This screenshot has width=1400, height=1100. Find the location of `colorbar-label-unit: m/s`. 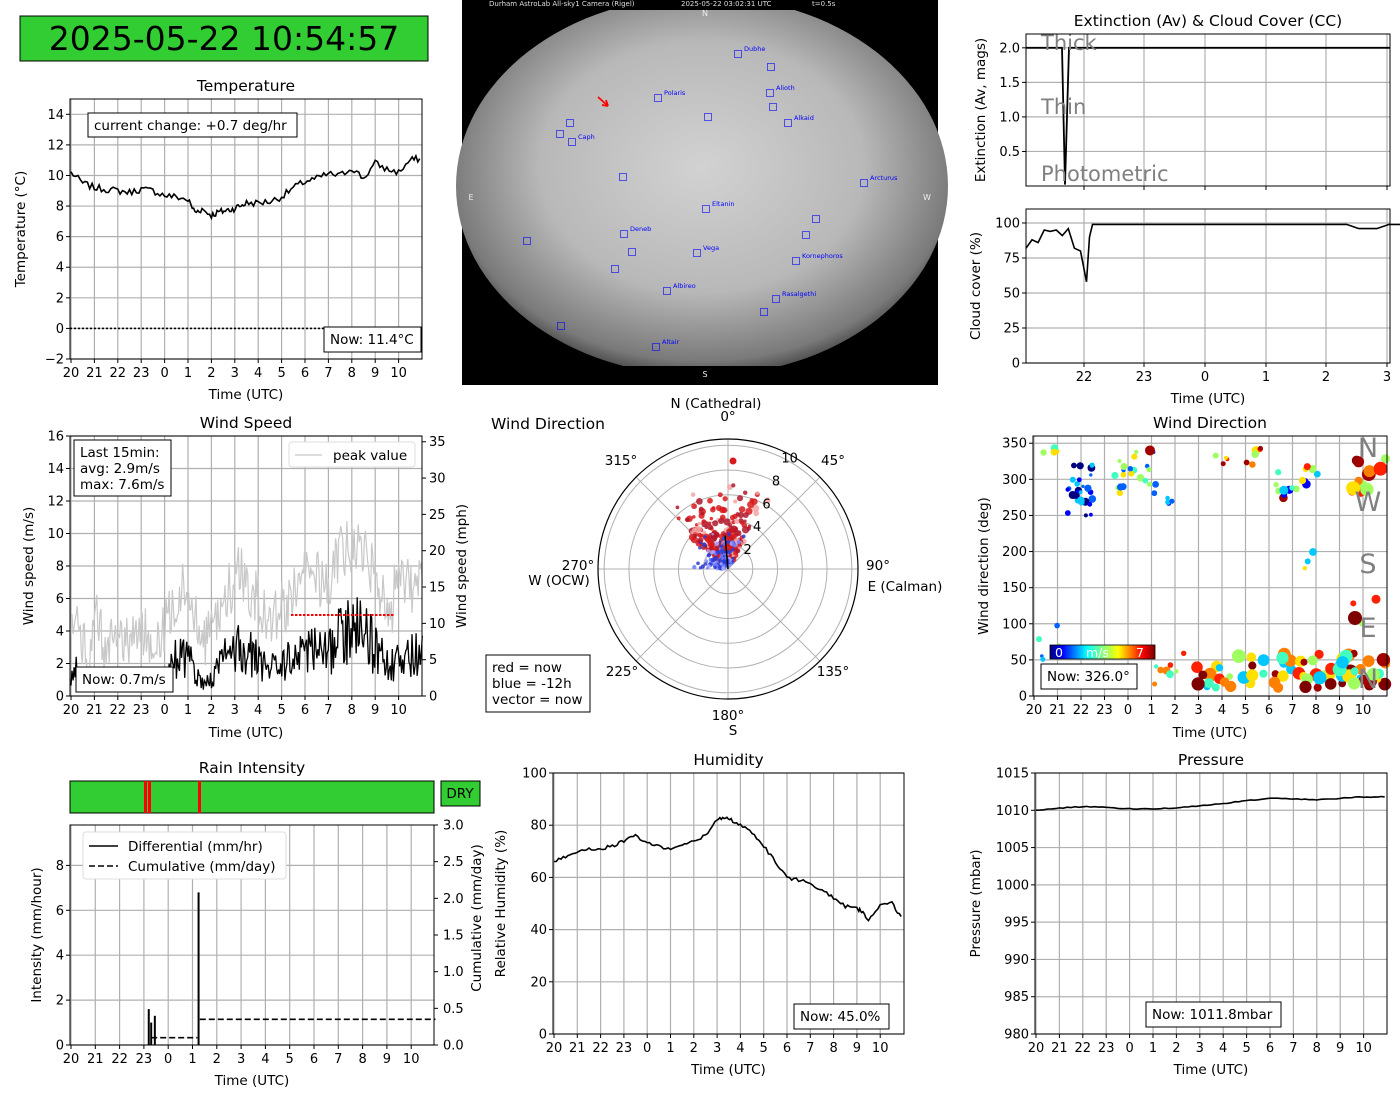

colorbar-label-unit: m/s is located at coordinates (1097, 652).